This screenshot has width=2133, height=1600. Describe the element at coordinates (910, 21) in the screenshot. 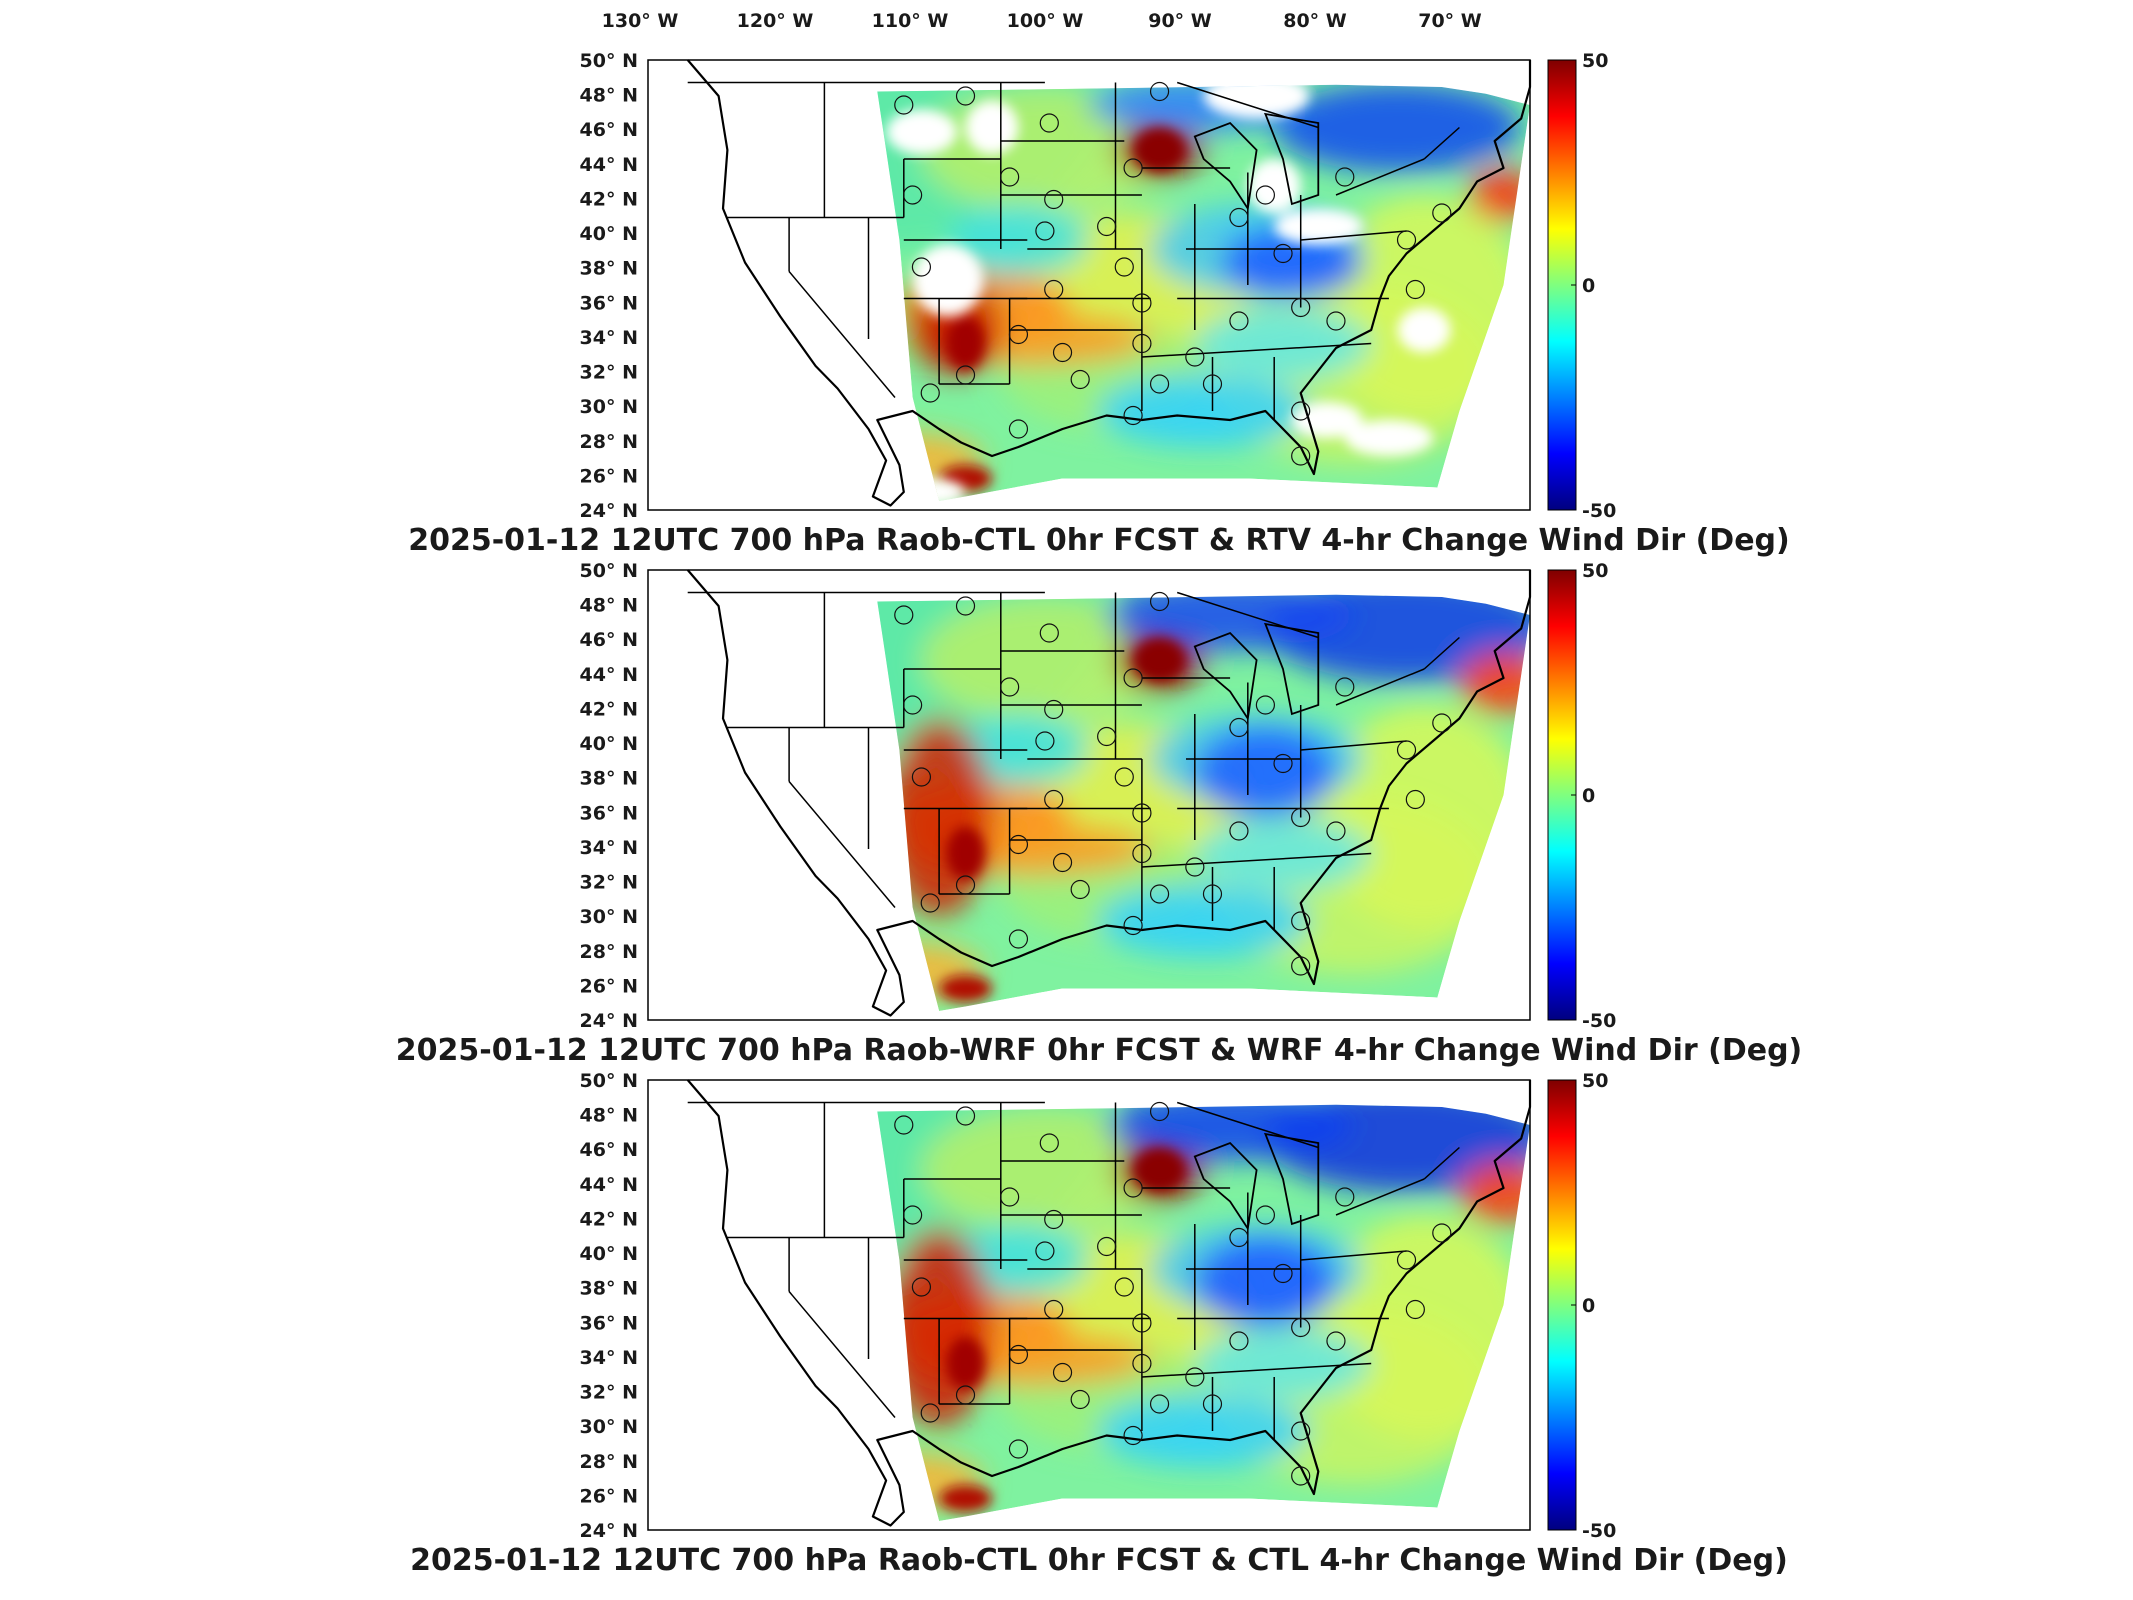

I see `lon-tick-label: 110° W` at that location.